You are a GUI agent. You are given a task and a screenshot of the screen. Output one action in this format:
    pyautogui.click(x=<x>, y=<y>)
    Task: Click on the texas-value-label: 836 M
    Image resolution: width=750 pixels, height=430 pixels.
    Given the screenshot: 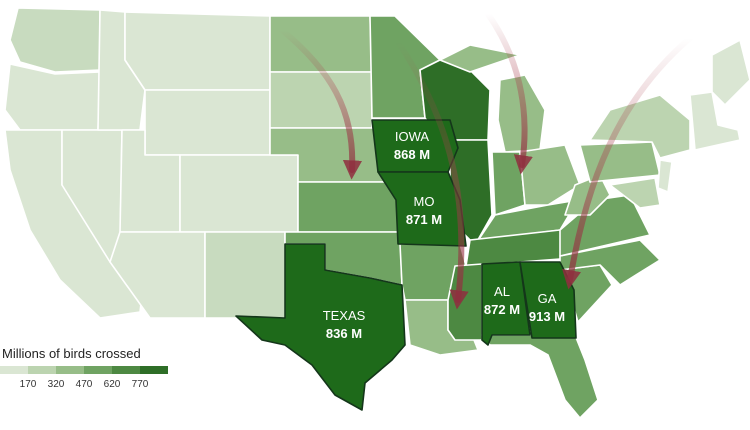 What is the action you would take?
    pyautogui.click(x=344, y=333)
    